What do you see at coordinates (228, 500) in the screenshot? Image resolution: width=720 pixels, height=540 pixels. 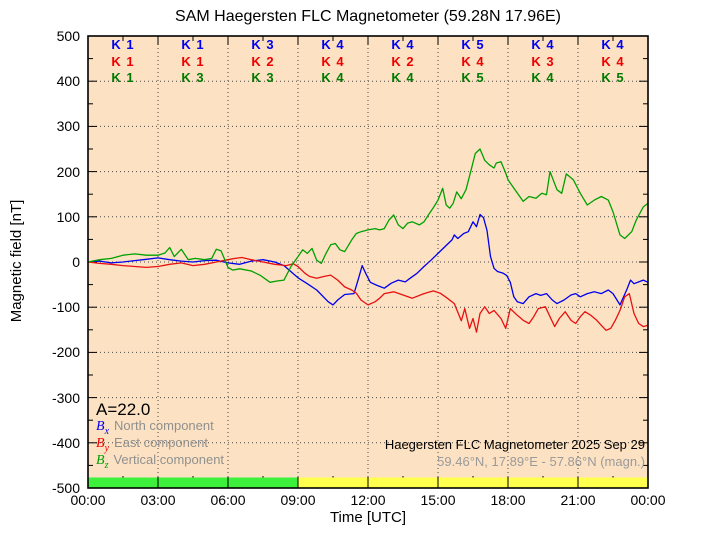 I see `x-tick-label: 06:00` at bounding box center [228, 500].